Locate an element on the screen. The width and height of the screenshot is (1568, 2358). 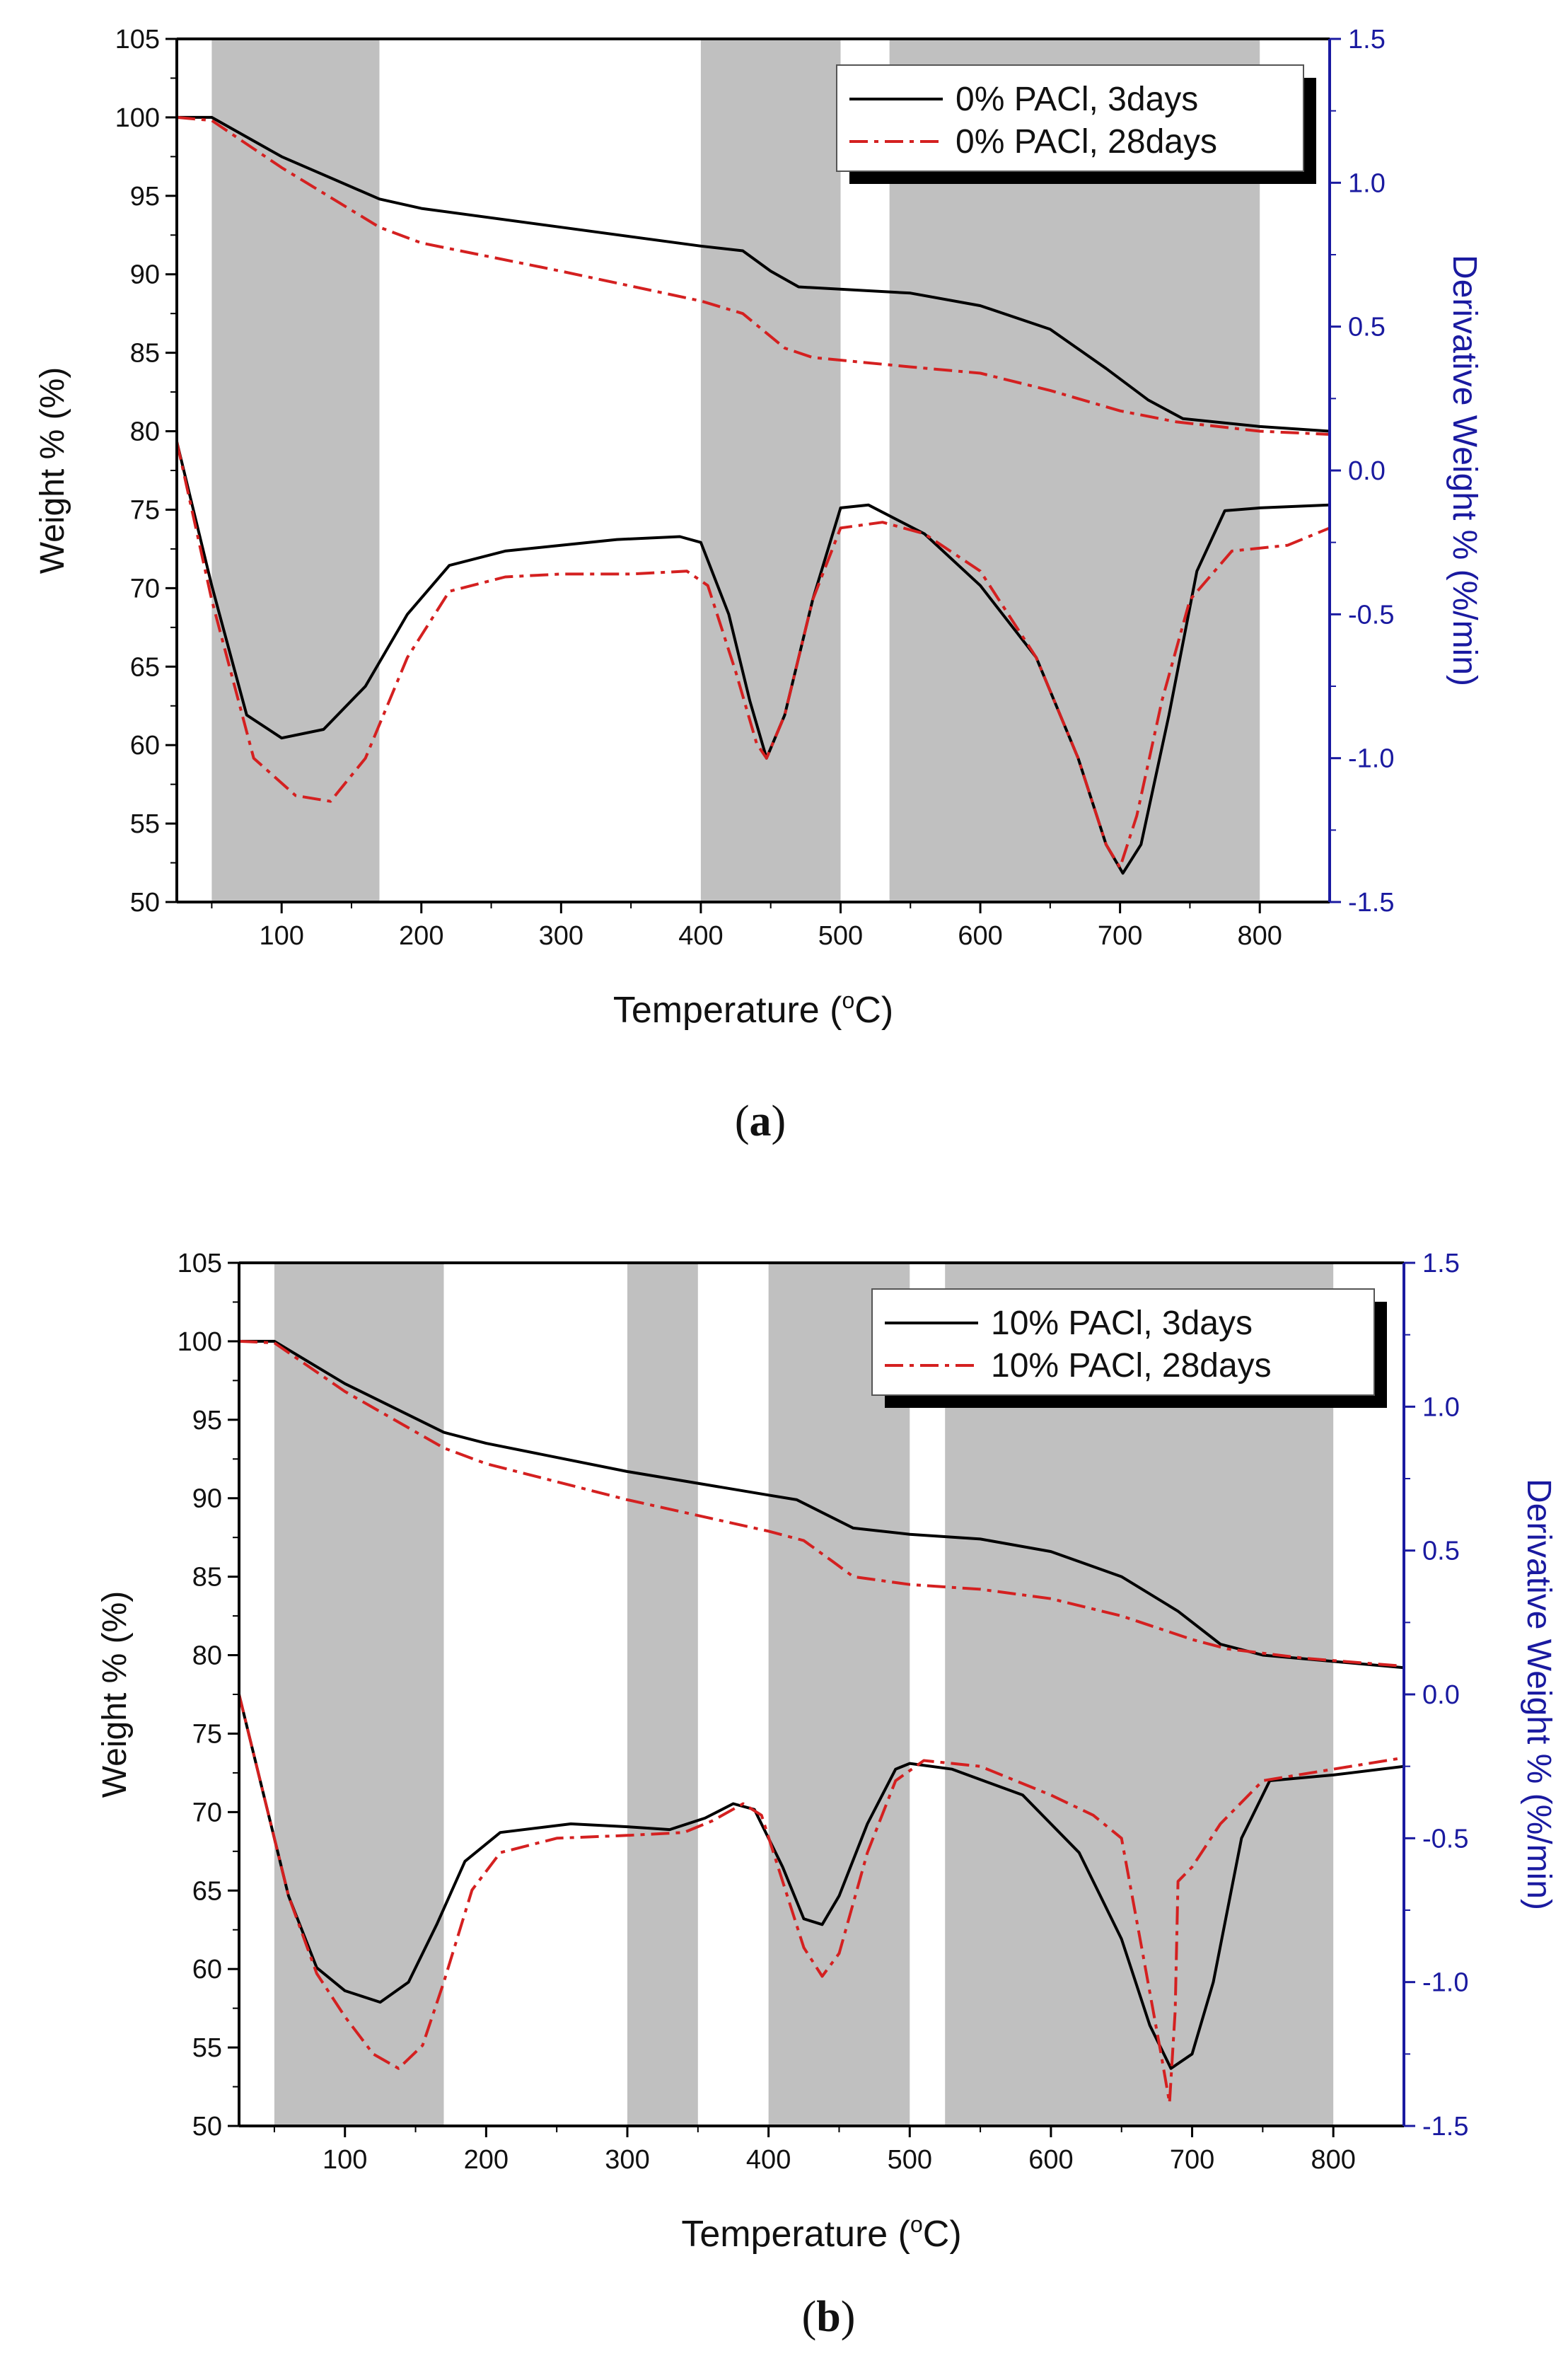
legend-label-1: 10% PACl, 3days is located at coordinates (1122, 1323).